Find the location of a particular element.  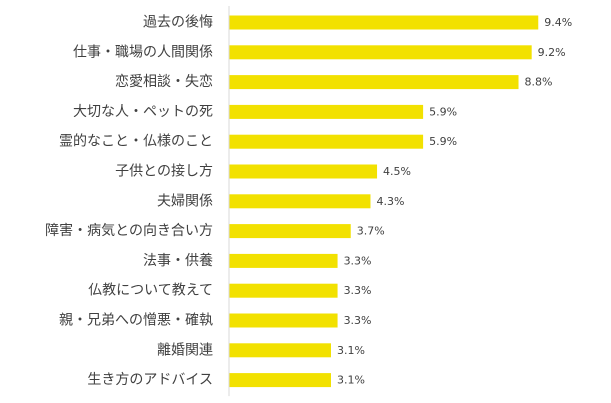

value-label: 9.2% is located at coordinates (552, 52).